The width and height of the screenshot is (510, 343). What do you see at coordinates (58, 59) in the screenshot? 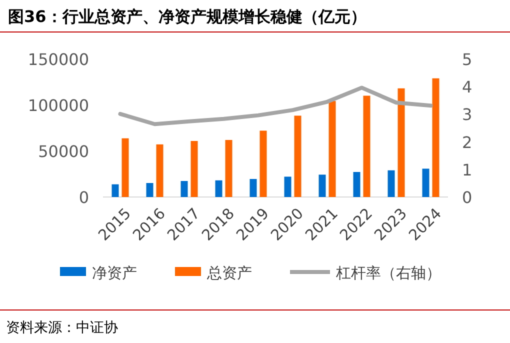
I see `y-tick-label: 150000` at bounding box center [58, 59].